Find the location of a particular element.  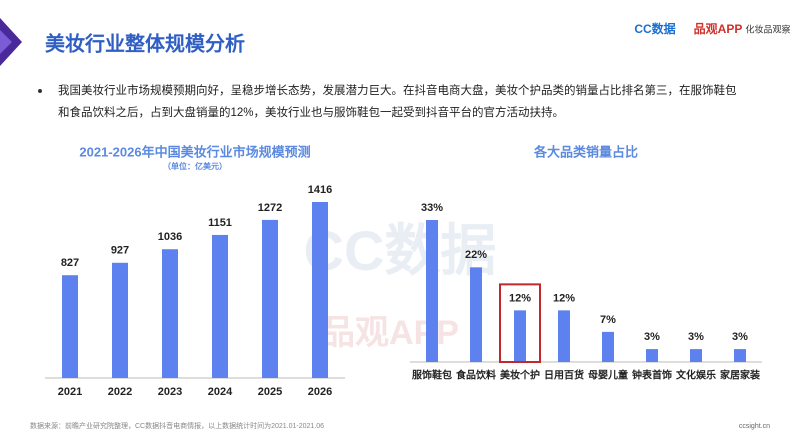

bullet-dot is located at coordinates (40, 91).